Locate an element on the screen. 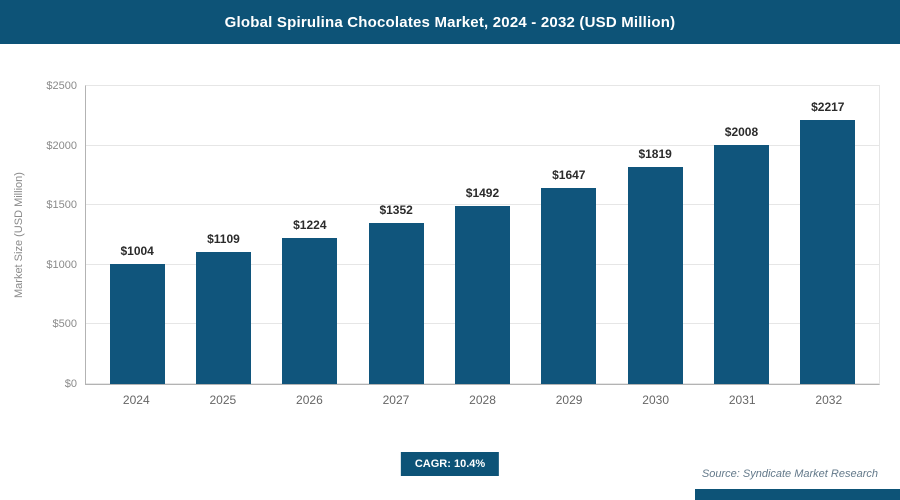 Image resolution: width=900 pixels, height=500 pixels. bar-slot: $1647 is located at coordinates (569, 235).